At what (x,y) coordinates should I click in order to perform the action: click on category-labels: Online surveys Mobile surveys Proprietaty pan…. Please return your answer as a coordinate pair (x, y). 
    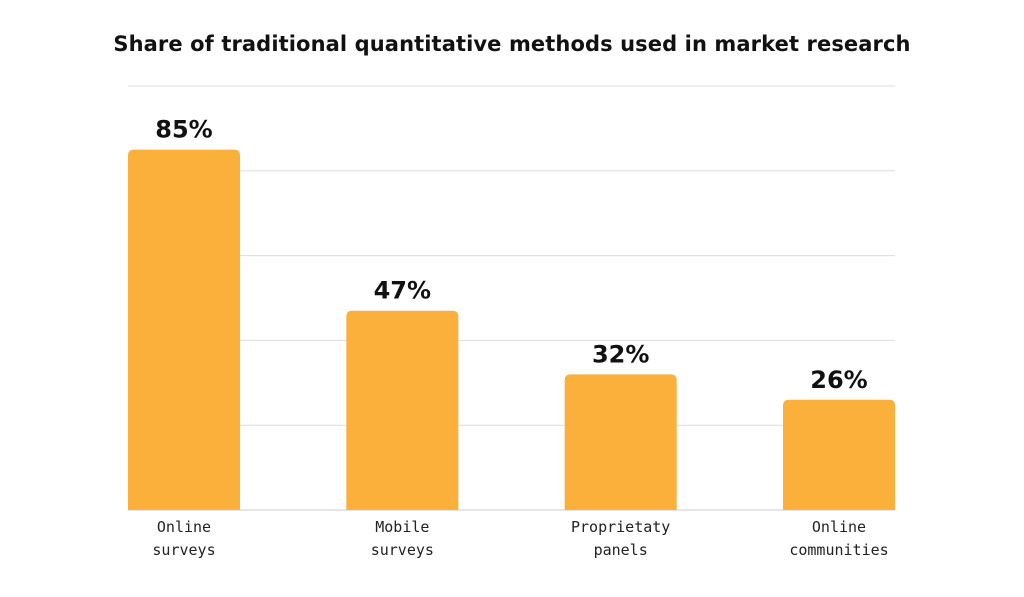
    Looking at the image, I should click on (520, 538).